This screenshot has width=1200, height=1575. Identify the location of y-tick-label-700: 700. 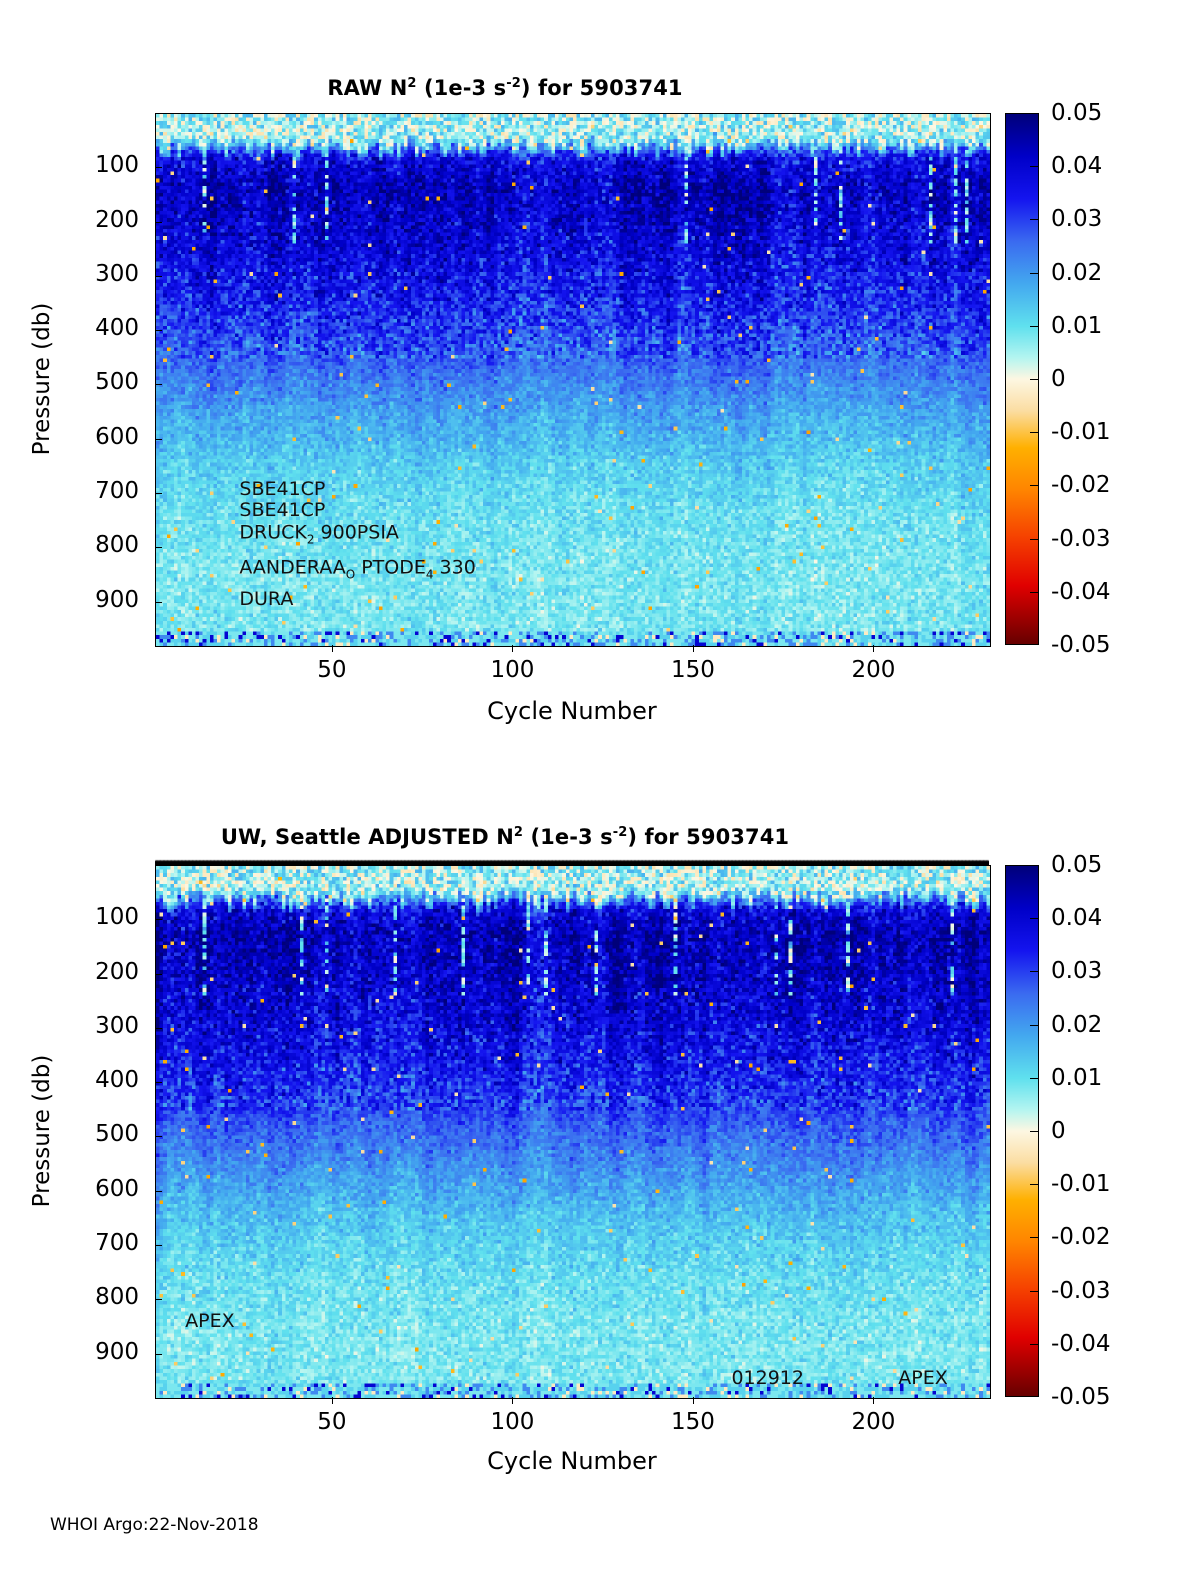
(117, 1243).